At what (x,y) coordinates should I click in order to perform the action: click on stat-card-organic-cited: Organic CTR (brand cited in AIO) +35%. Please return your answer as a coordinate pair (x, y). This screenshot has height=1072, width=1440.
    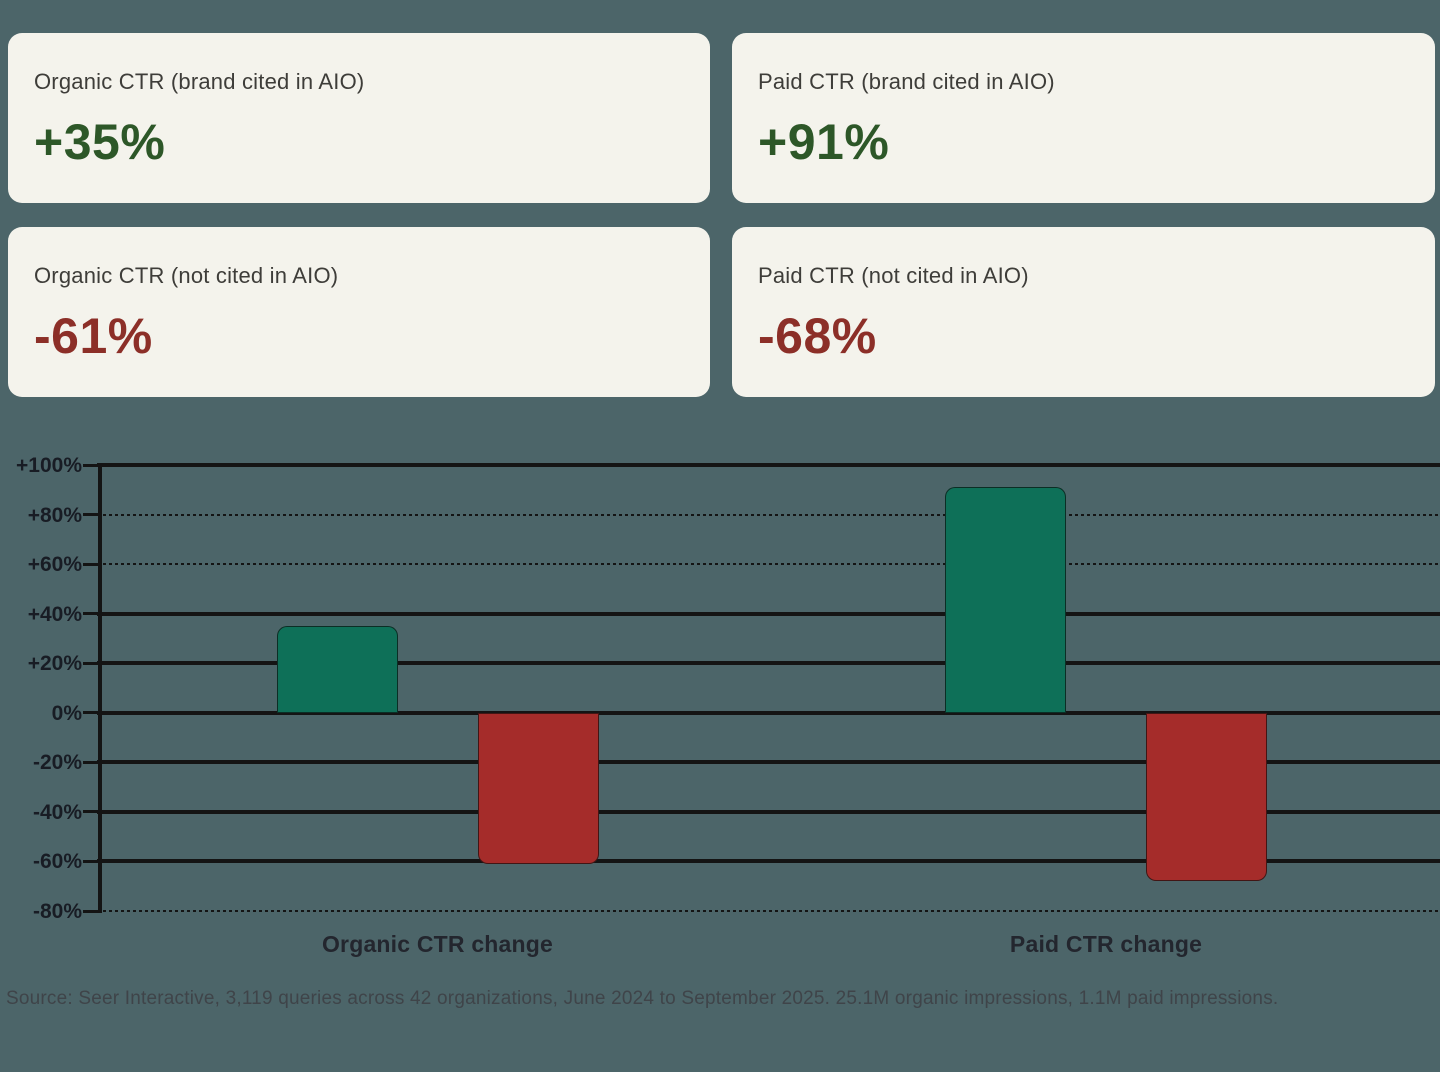
    Looking at the image, I should click on (359, 118).